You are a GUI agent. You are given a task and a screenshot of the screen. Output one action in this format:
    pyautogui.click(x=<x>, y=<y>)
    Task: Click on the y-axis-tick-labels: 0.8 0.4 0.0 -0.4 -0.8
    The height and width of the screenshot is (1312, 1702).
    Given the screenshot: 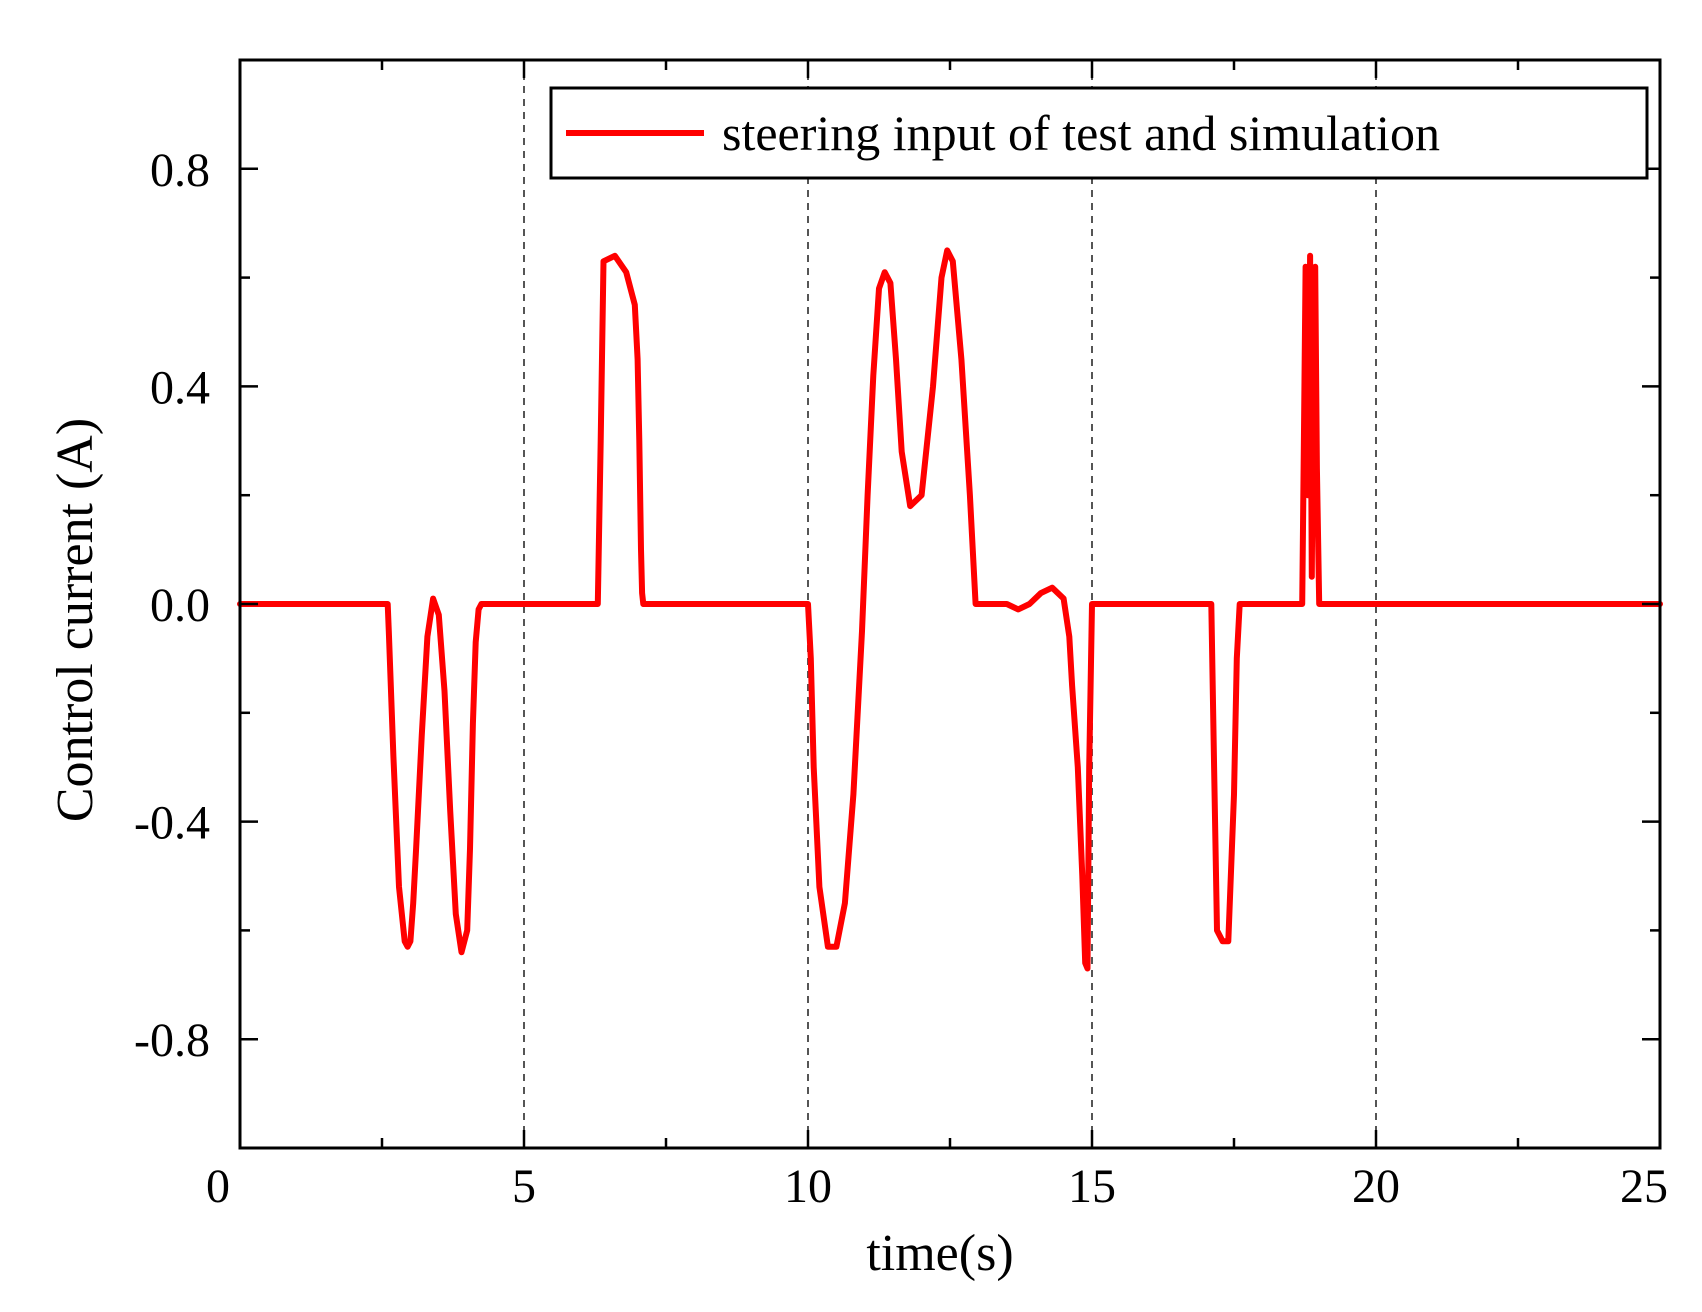 What is the action you would take?
    pyautogui.click(x=172, y=605)
    